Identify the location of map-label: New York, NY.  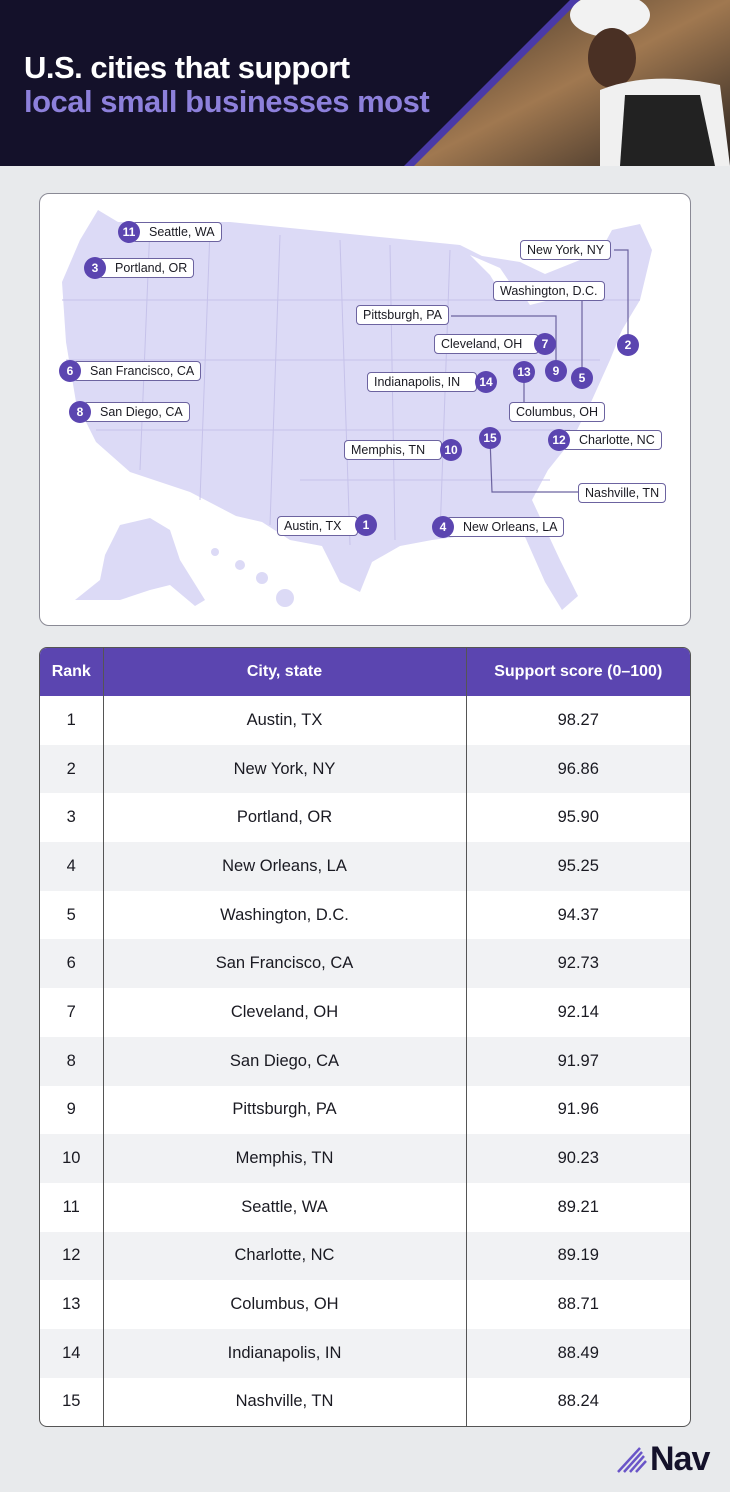
(566, 250).